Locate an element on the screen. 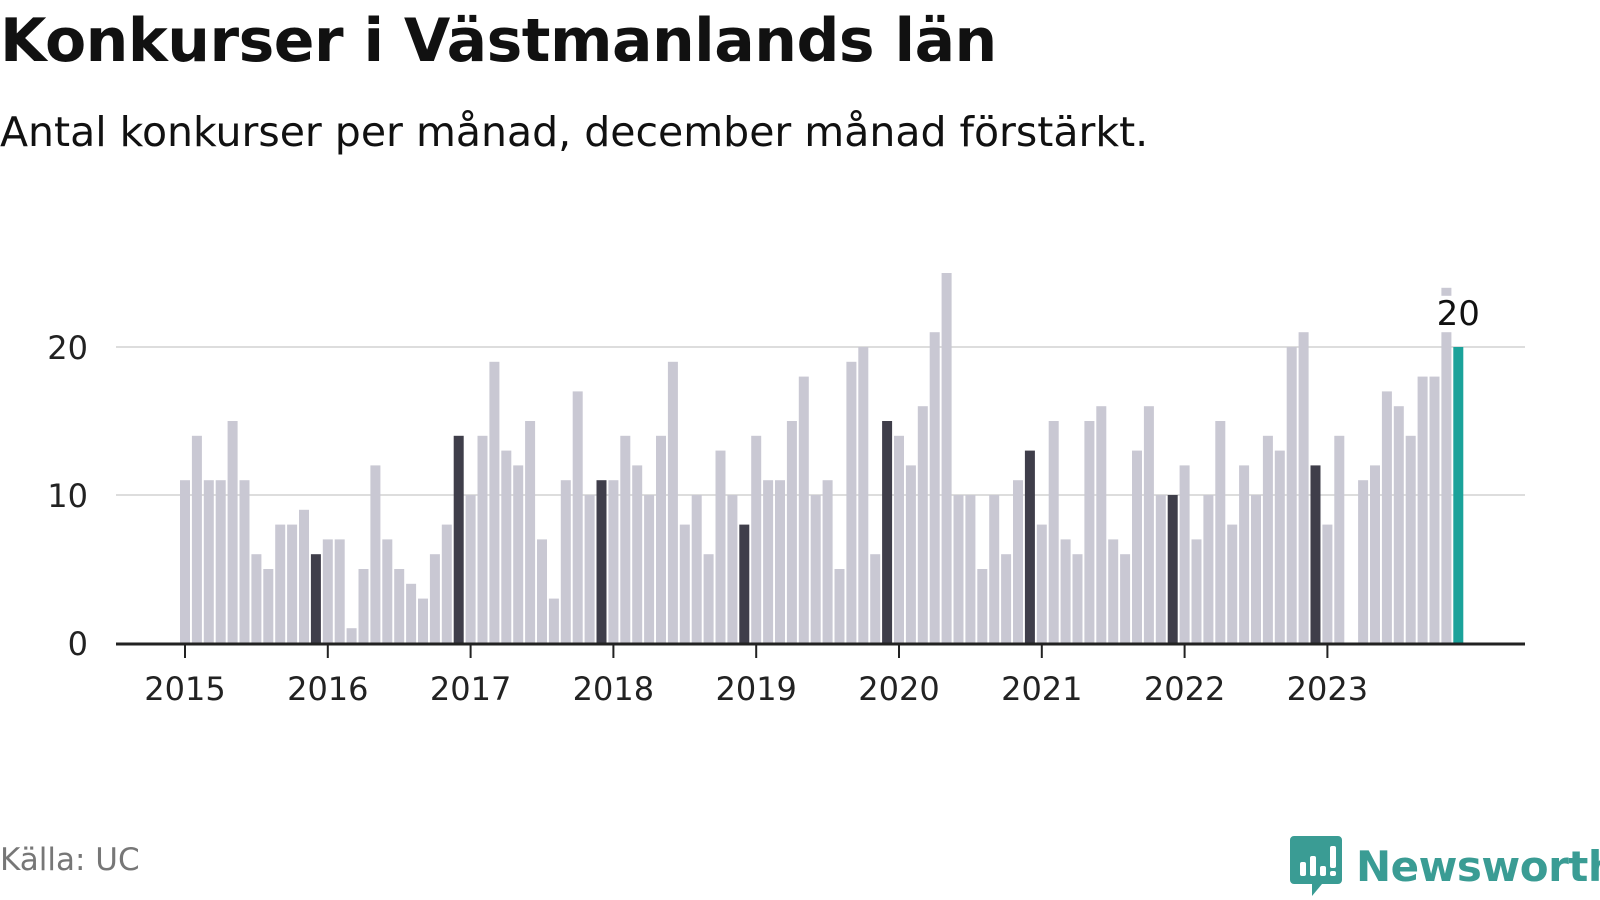  y-tick-label: 0 is located at coordinates (78, 644).